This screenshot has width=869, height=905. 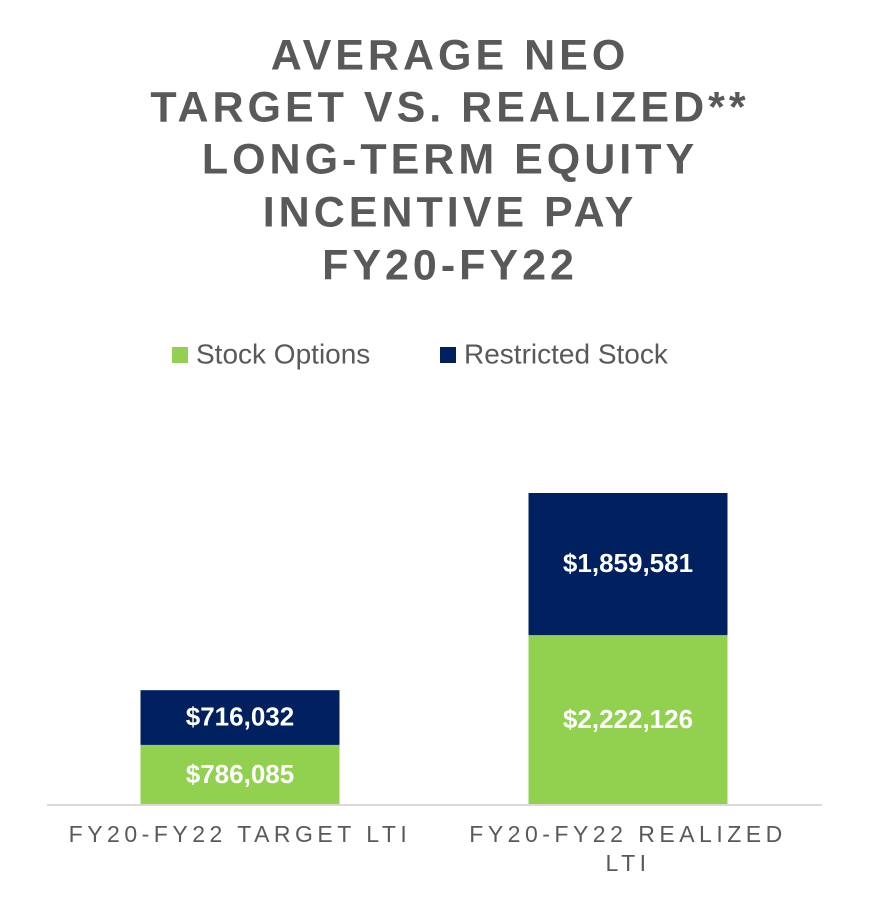 I want to click on data-label: $1,859,581, so click(x=628, y=563).